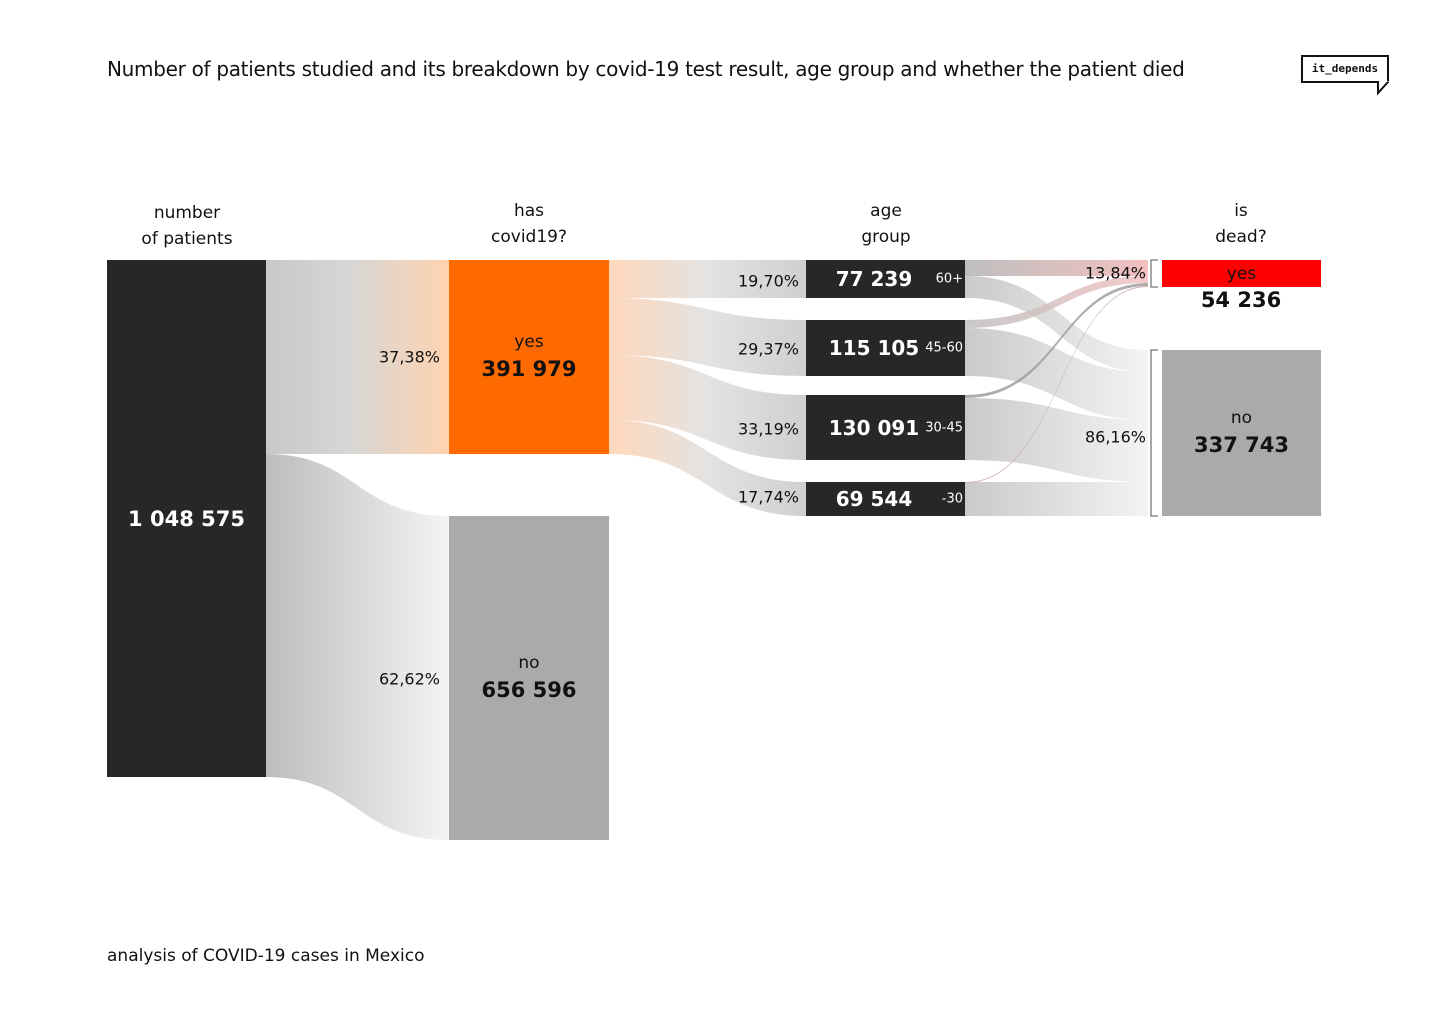  I want to click on node-age-value: 130 091, so click(874, 427).